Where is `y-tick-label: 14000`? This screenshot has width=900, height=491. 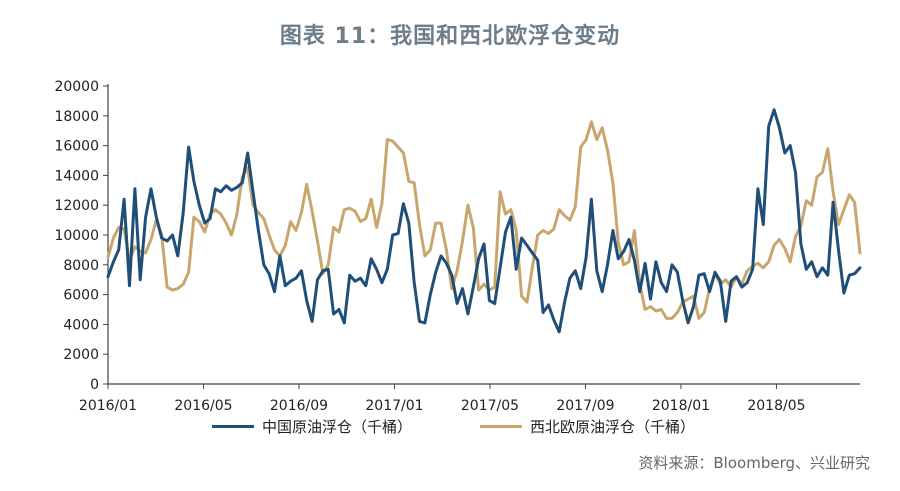
y-tick-label: 14000 is located at coordinates (76, 176).